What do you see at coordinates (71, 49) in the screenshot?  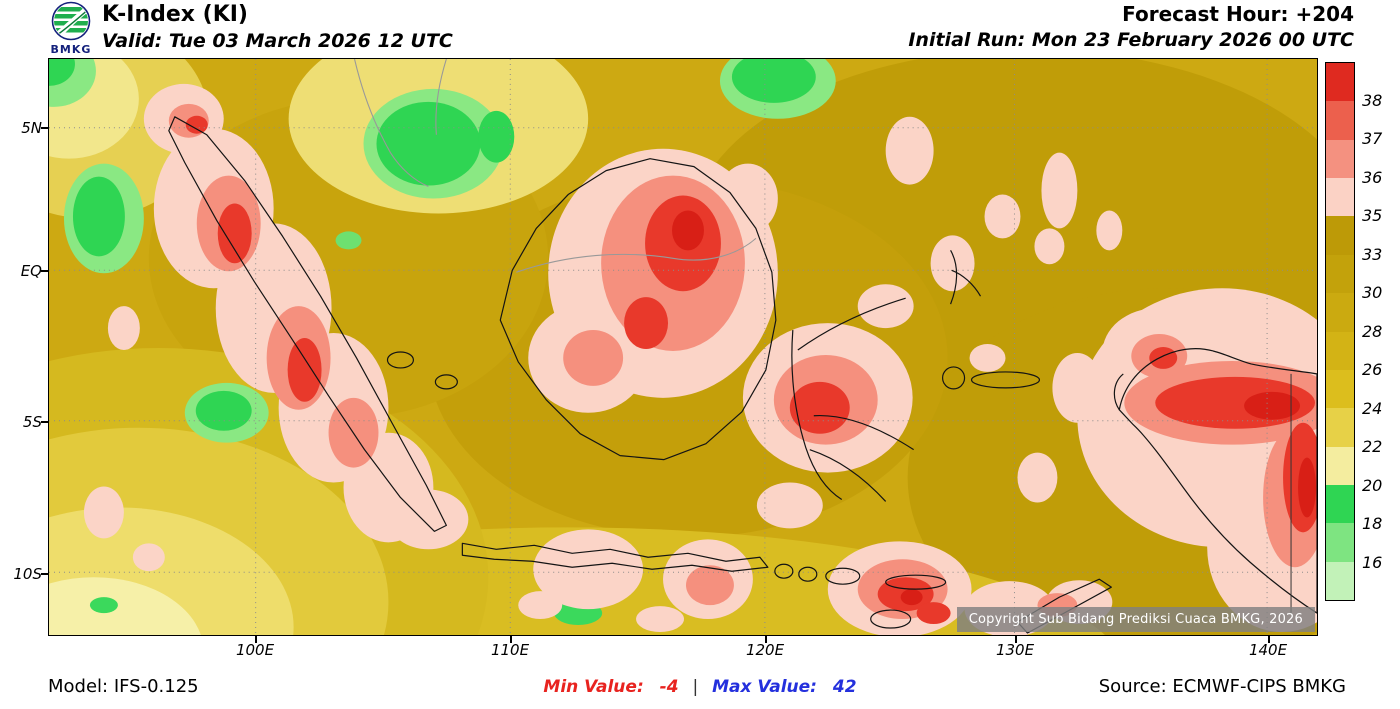 I see `bmkg-logo-label: BMKG` at bounding box center [71, 49].